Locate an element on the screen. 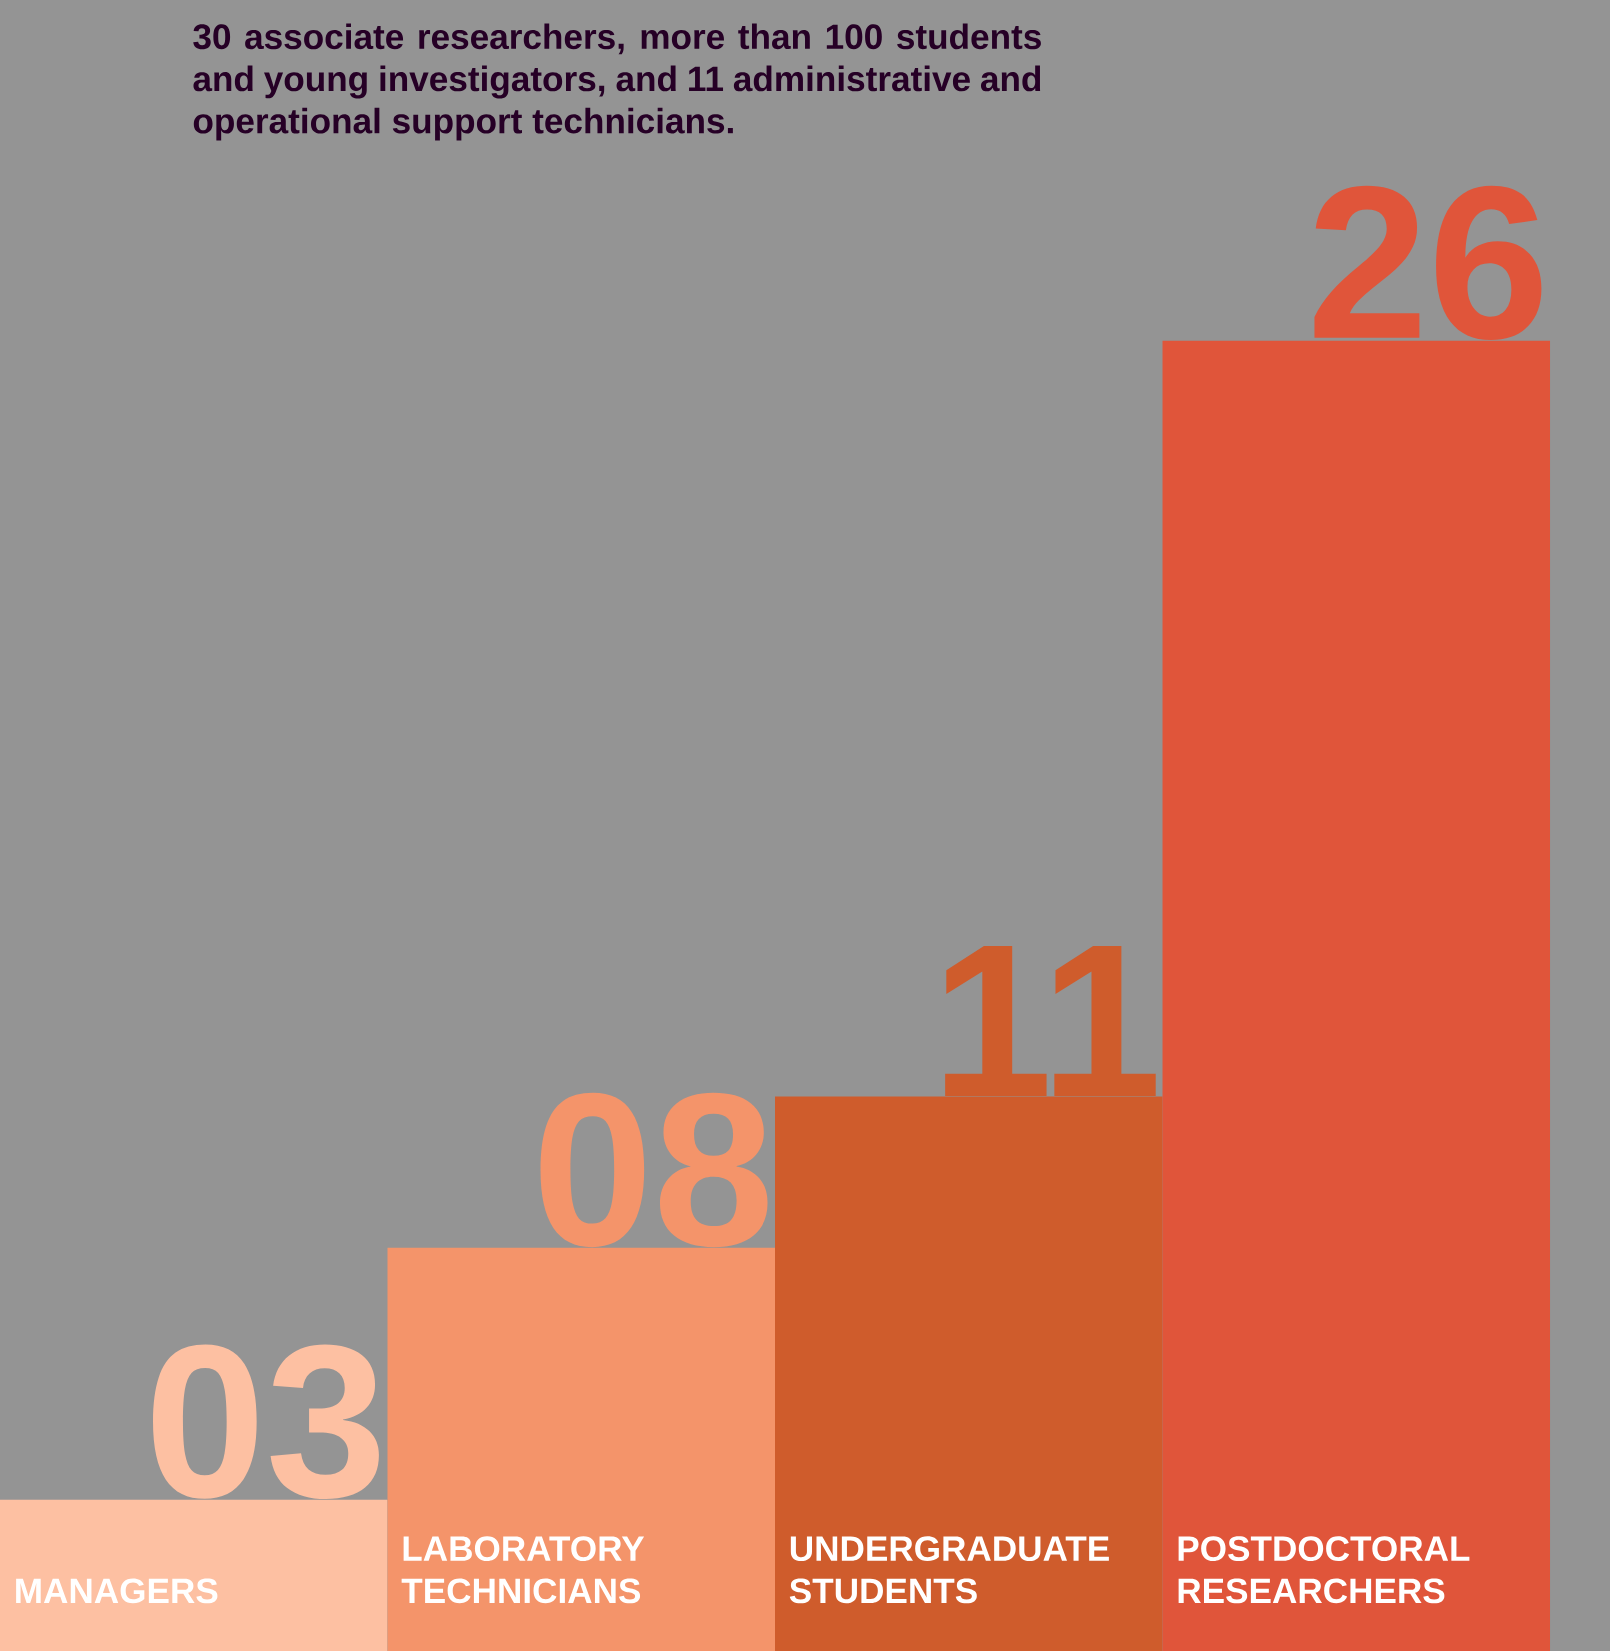  data-label: 26 is located at coordinates (1428, 262).